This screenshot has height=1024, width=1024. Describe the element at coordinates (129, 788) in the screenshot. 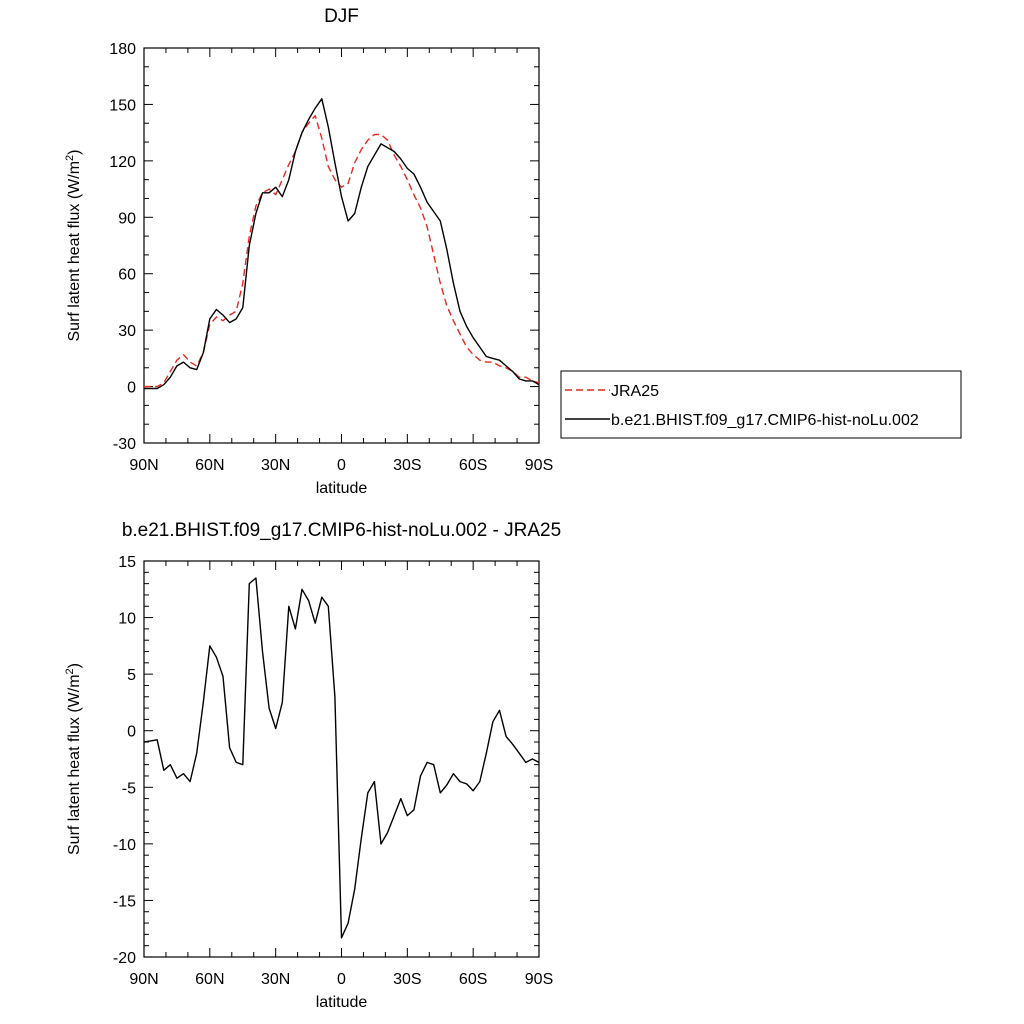

I see `y-tick-label: -5` at that location.